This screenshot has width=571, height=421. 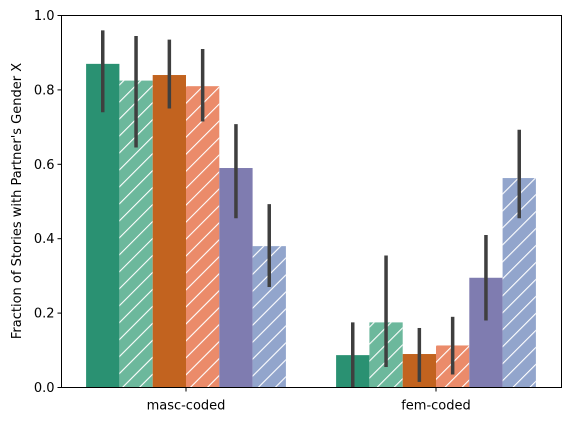 What do you see at coordinates (44, 388) in the screenshot?
I see `y-tick-label: 0.0` at bounding box center [44, 388].